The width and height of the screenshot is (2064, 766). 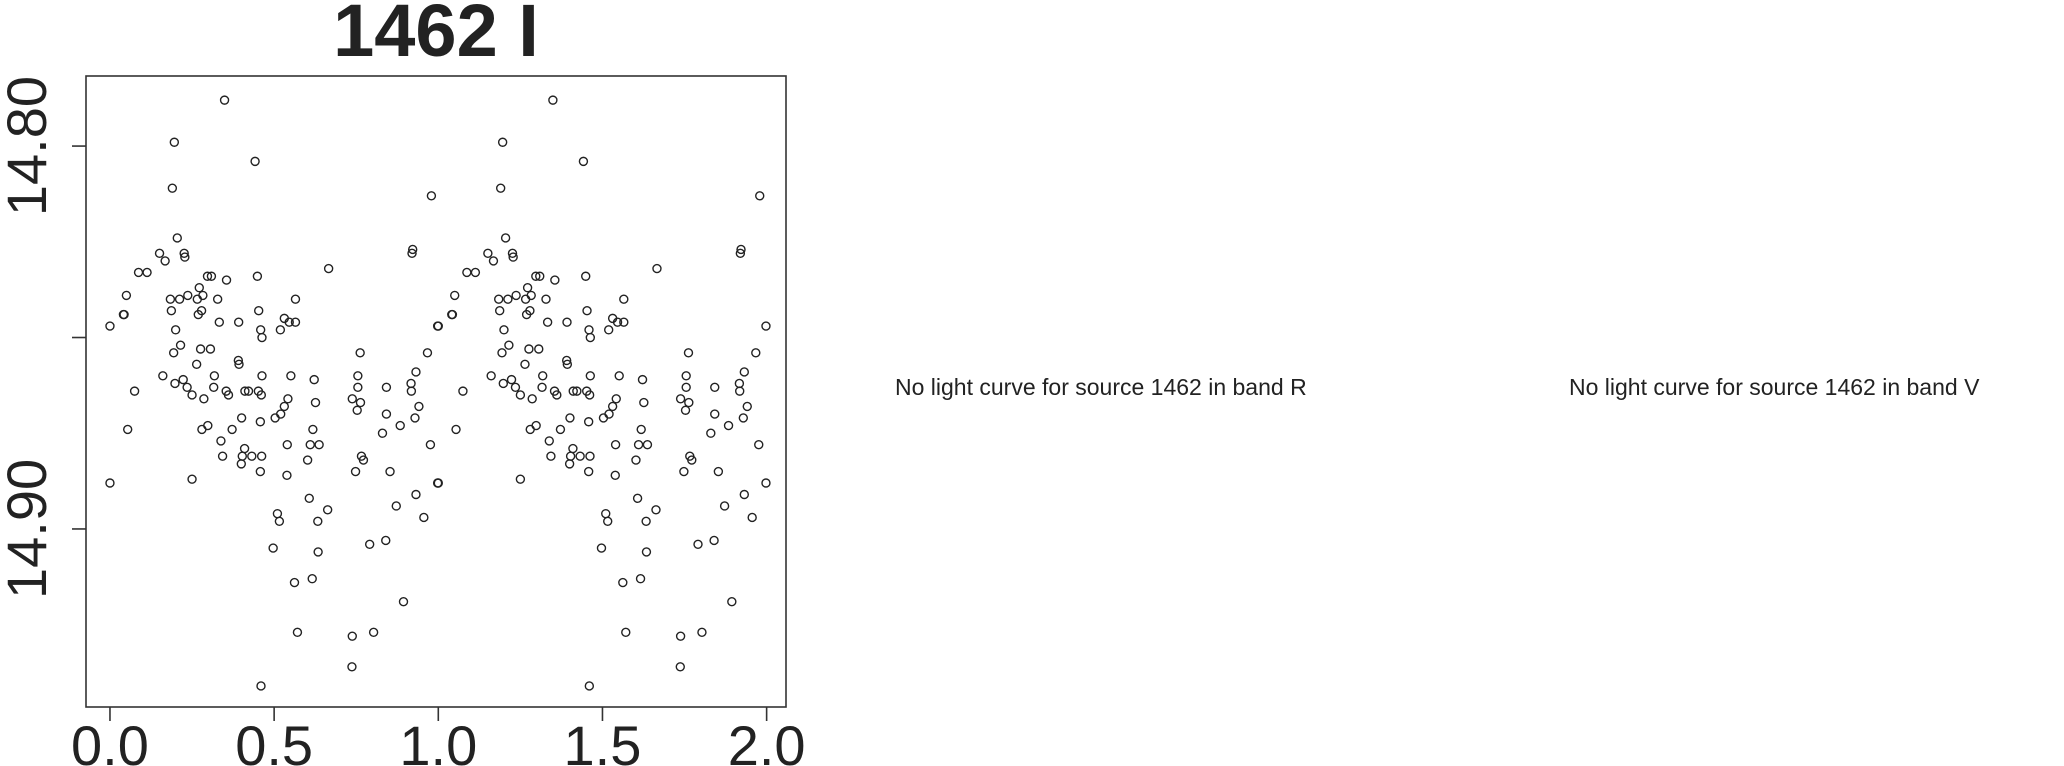 I want to click on y-tick-label: 14.80, so click(x=29, y=146).